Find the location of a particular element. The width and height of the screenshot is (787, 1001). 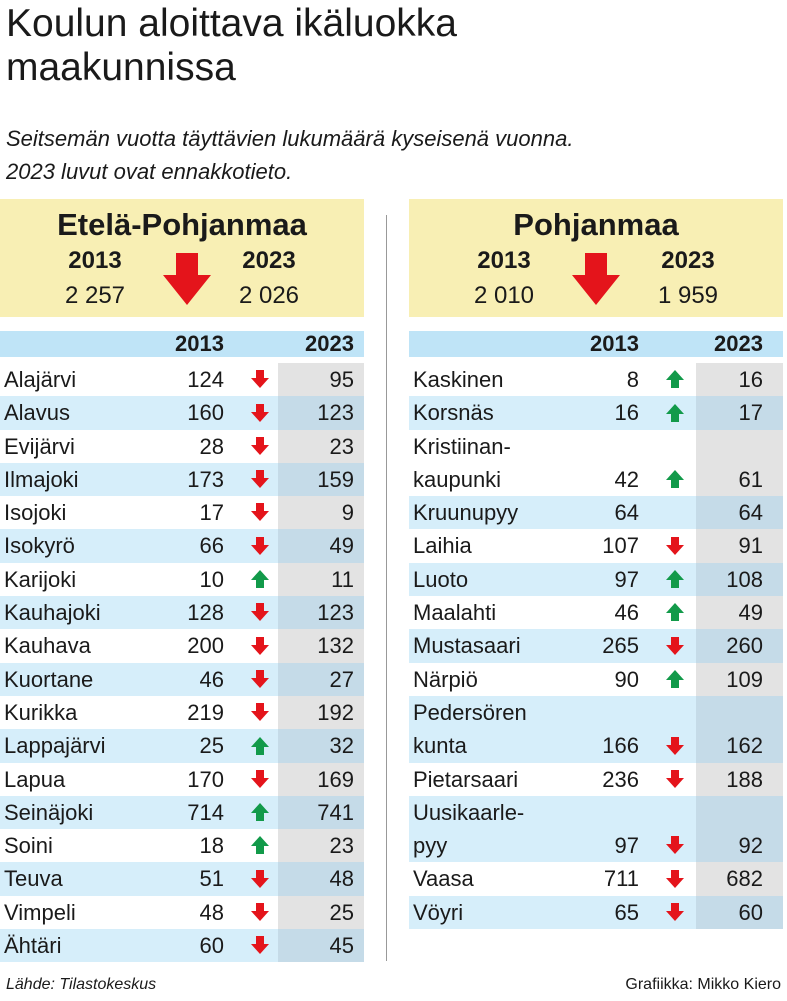

municipality-name: Lapua is located at coordinates (35, 779).